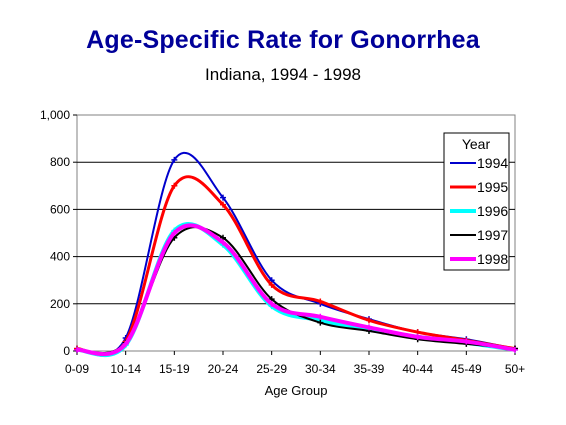 This screenshot has height=425, width=566. What do you see at coordinates (66, 351) in the screenshot?
I see `y-tick-label: 0` at bounding box center [66, 351].